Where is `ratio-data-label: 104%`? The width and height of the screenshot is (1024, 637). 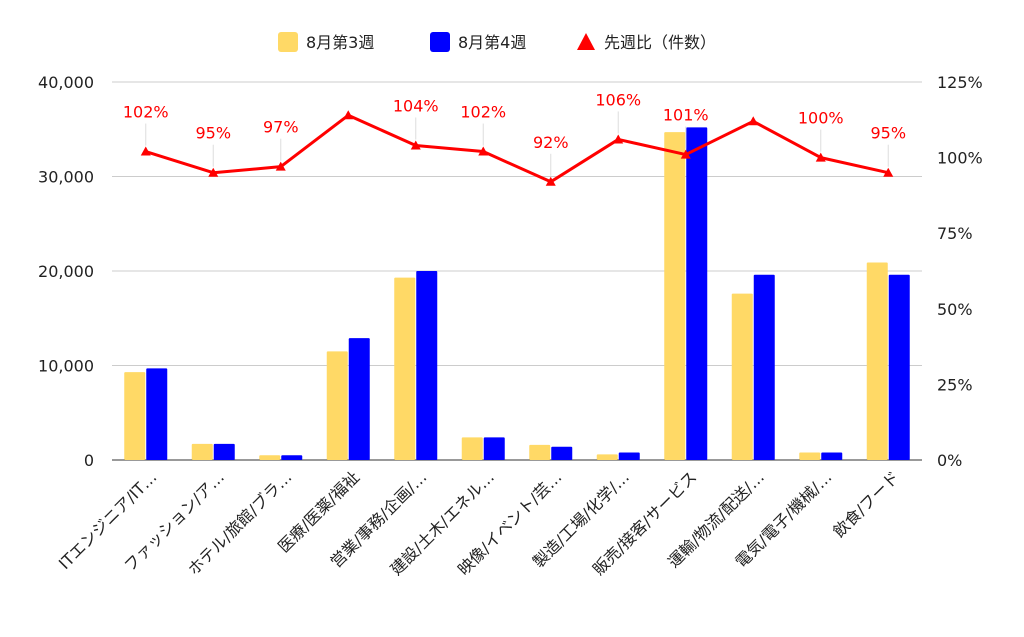 ratio-data-label: 104% is located at coordinates (416, 106).